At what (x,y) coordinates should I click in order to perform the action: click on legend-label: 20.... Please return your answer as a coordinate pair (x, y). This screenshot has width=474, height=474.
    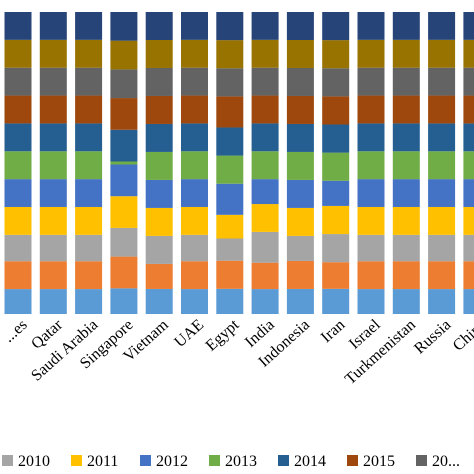
    Looking at the image, I should click on (446, 461).